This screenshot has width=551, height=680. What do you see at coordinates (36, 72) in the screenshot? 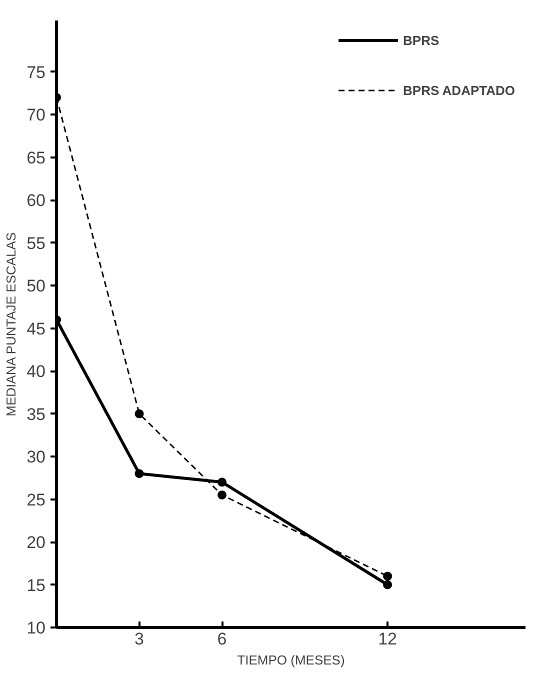
I see `y-tick-label: 75` at bounding box center [36, 72].